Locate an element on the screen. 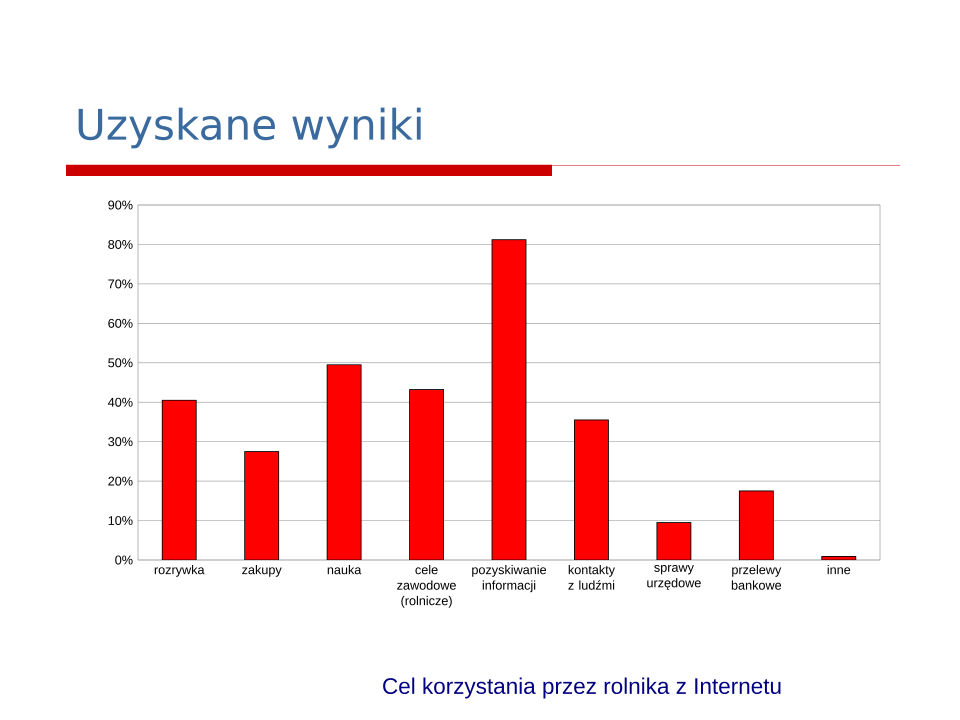 This screenshot has width=960, height=720. y-tick-label: 80% is located at coordinates (120, 244).